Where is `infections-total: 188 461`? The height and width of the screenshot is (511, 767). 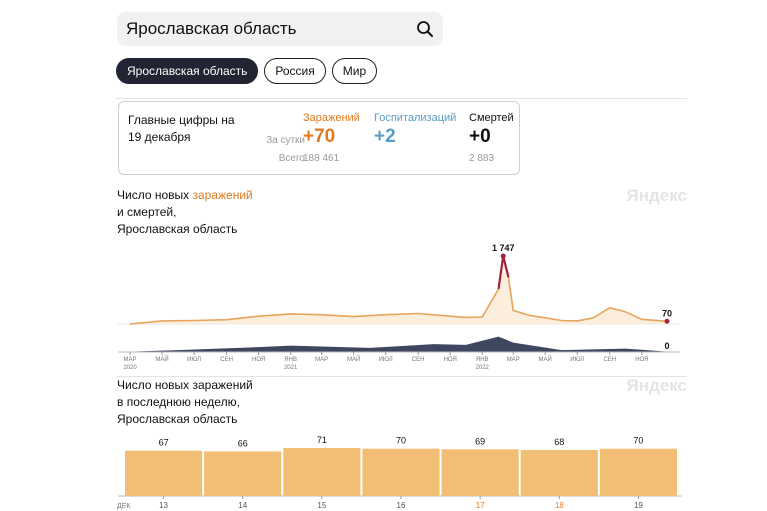
infections-total: 188 461 is located at coordinates (321, 158).